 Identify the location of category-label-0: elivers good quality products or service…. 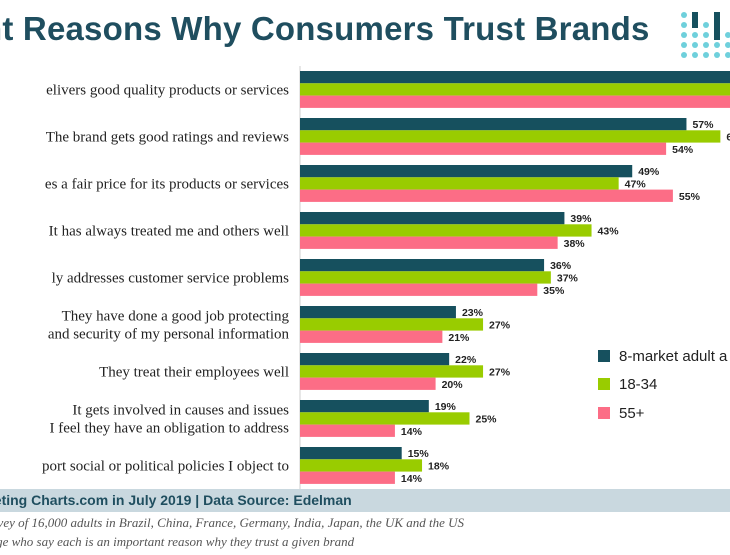
(167, 90).